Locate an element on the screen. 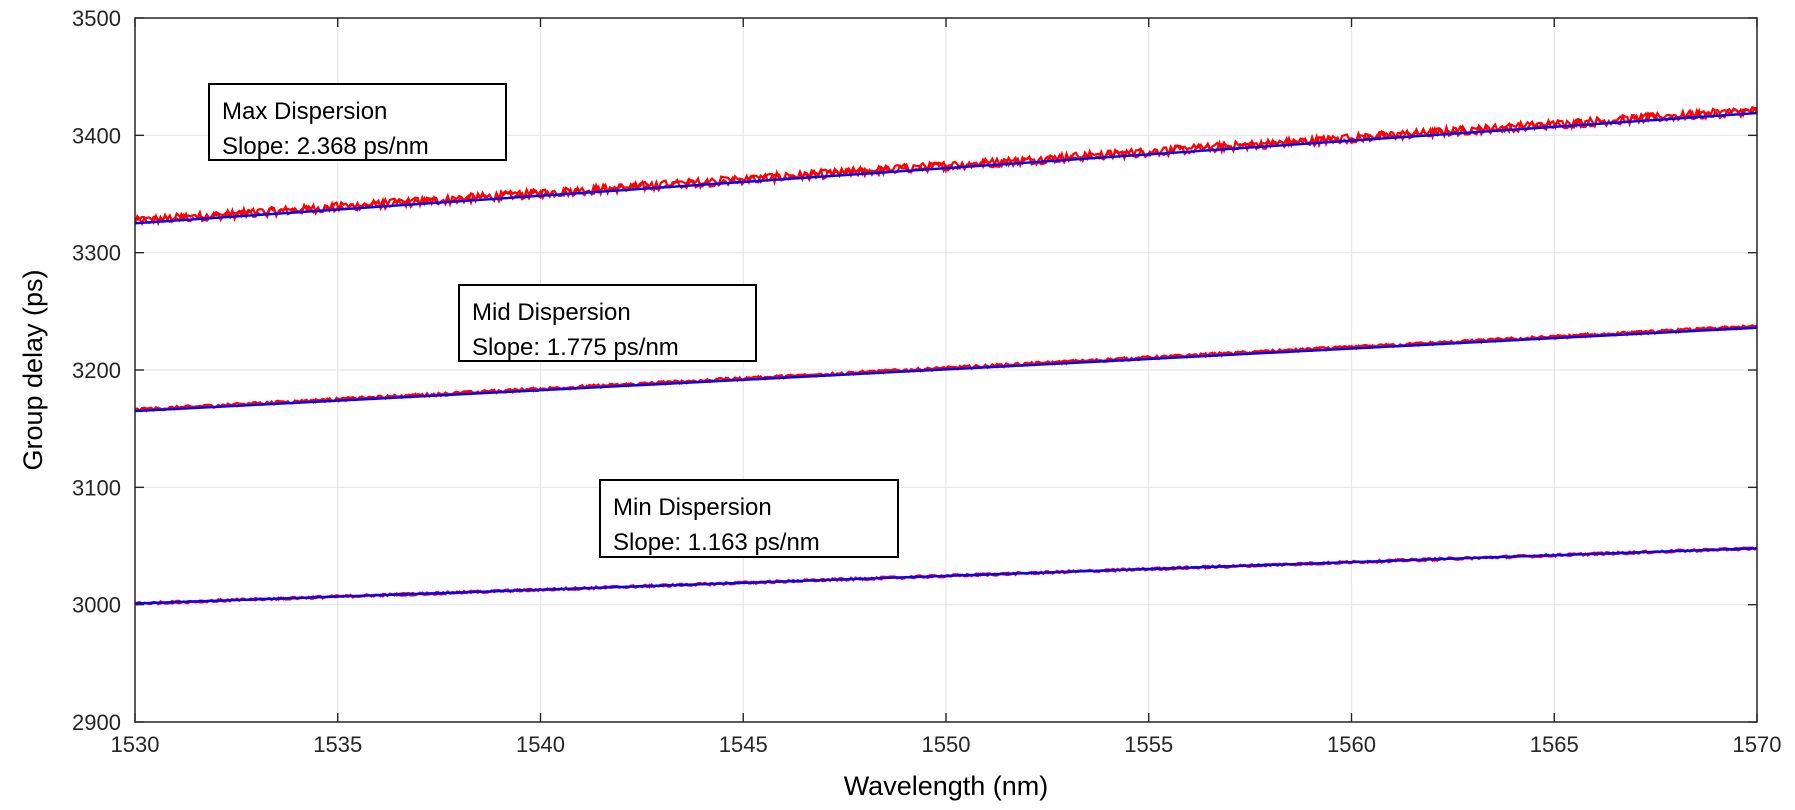  y-tick-label: 3000 is located at coordinates (96, 605).